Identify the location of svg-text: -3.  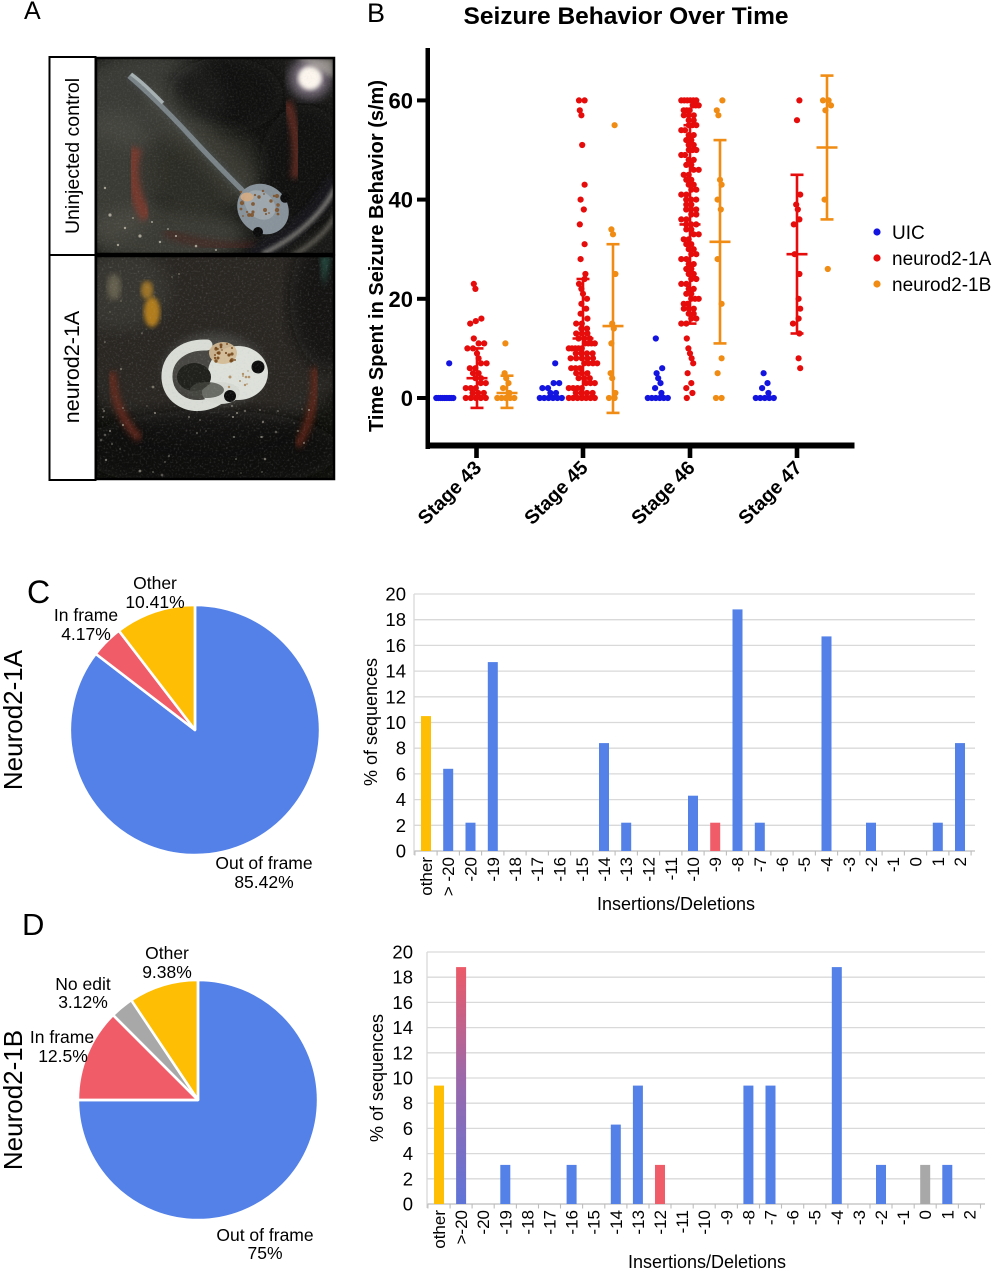
(849, 864).